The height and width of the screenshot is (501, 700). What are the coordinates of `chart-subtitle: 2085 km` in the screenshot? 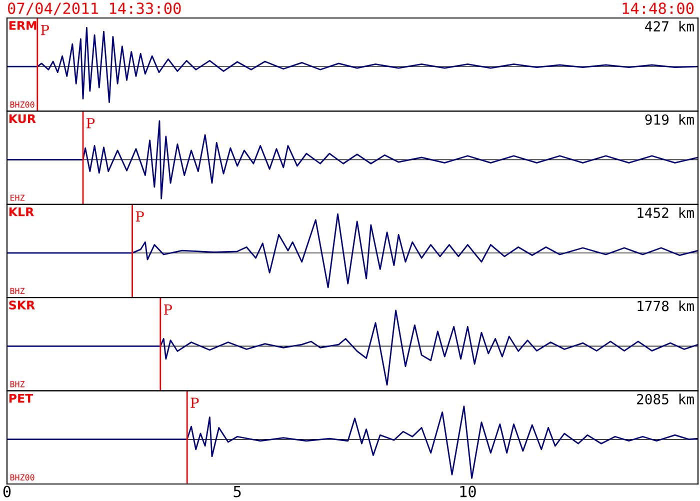 It's located at (665, 399).